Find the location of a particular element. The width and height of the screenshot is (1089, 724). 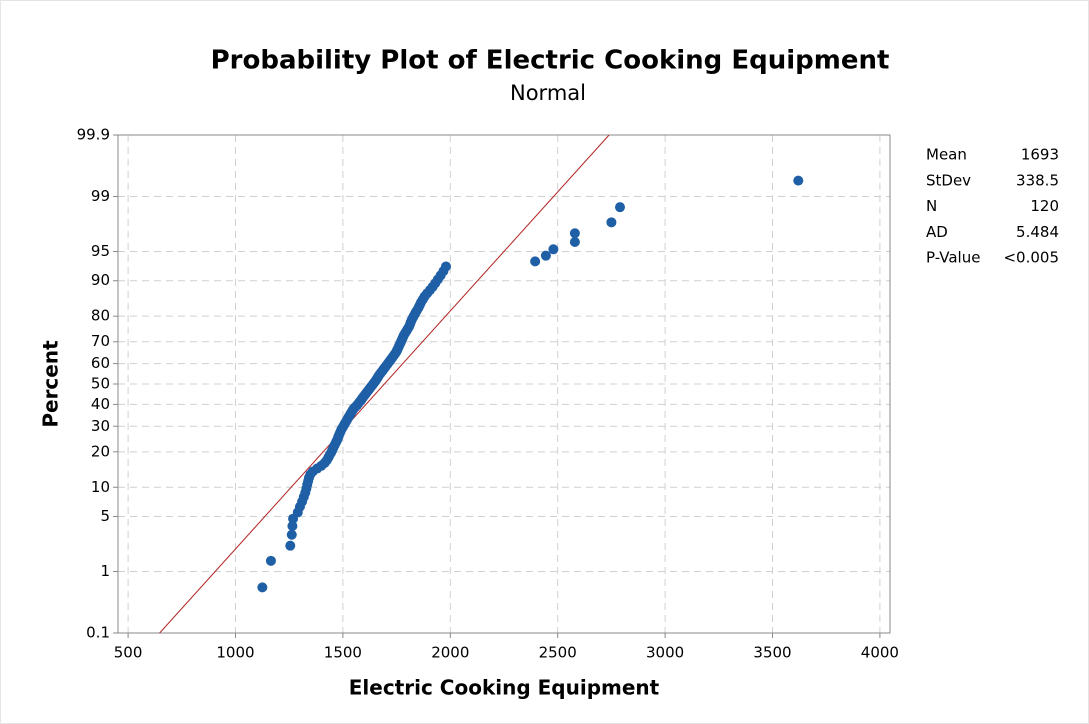

y-axis-label: Percent is located at coordinates (51, 384).